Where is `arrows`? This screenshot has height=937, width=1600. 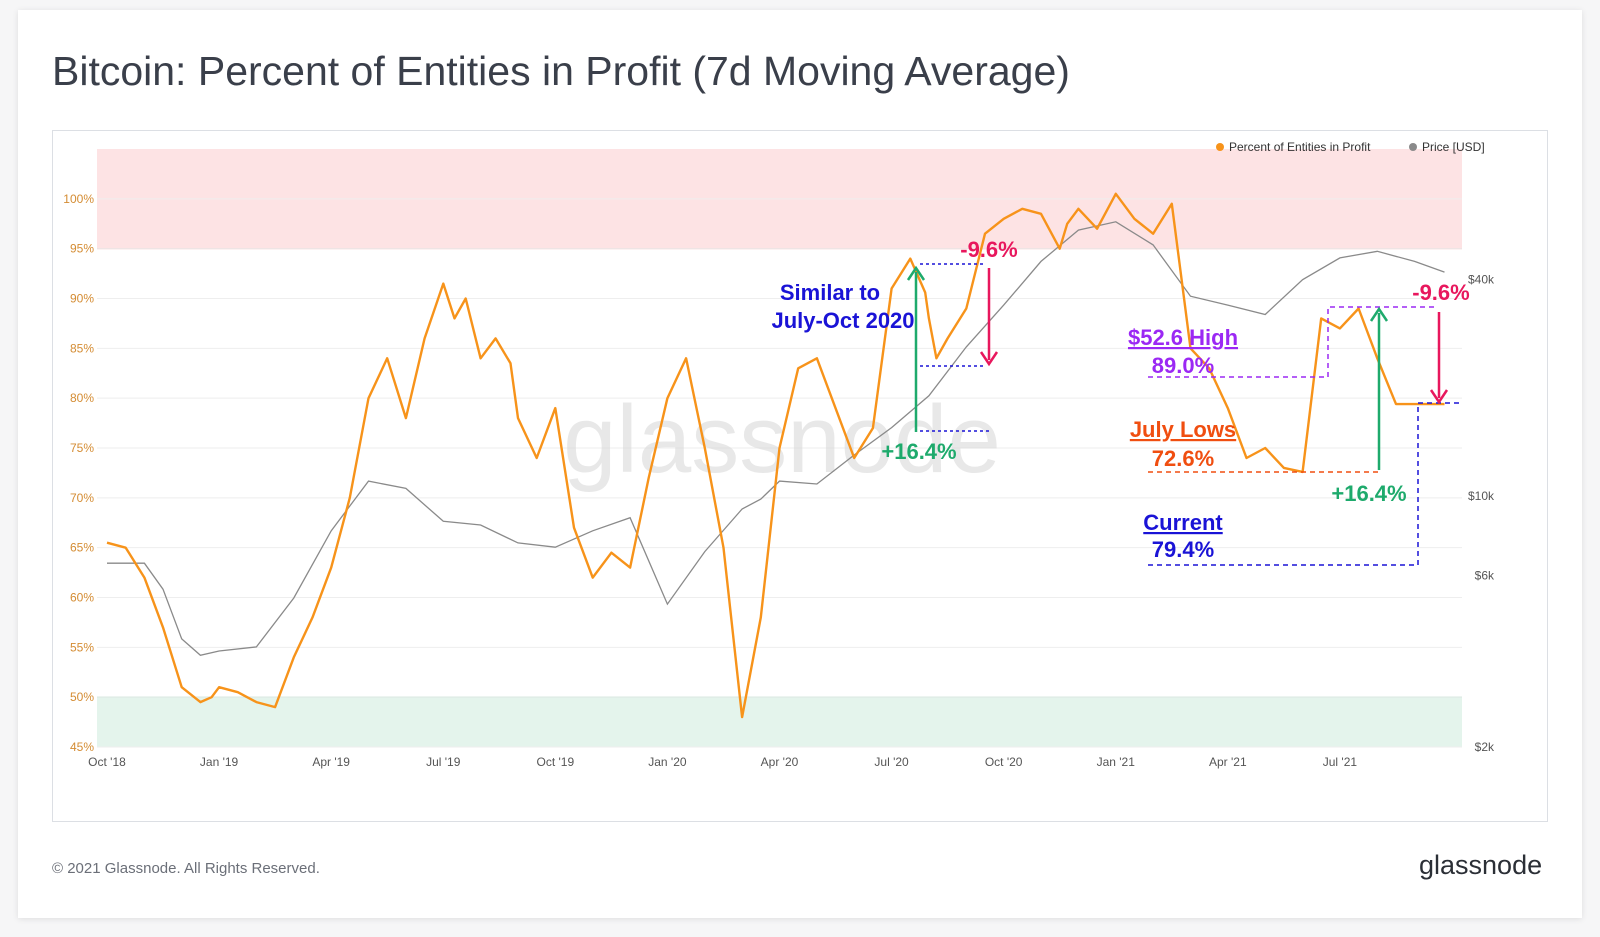
arrows is located at coordinates (1177, 367).